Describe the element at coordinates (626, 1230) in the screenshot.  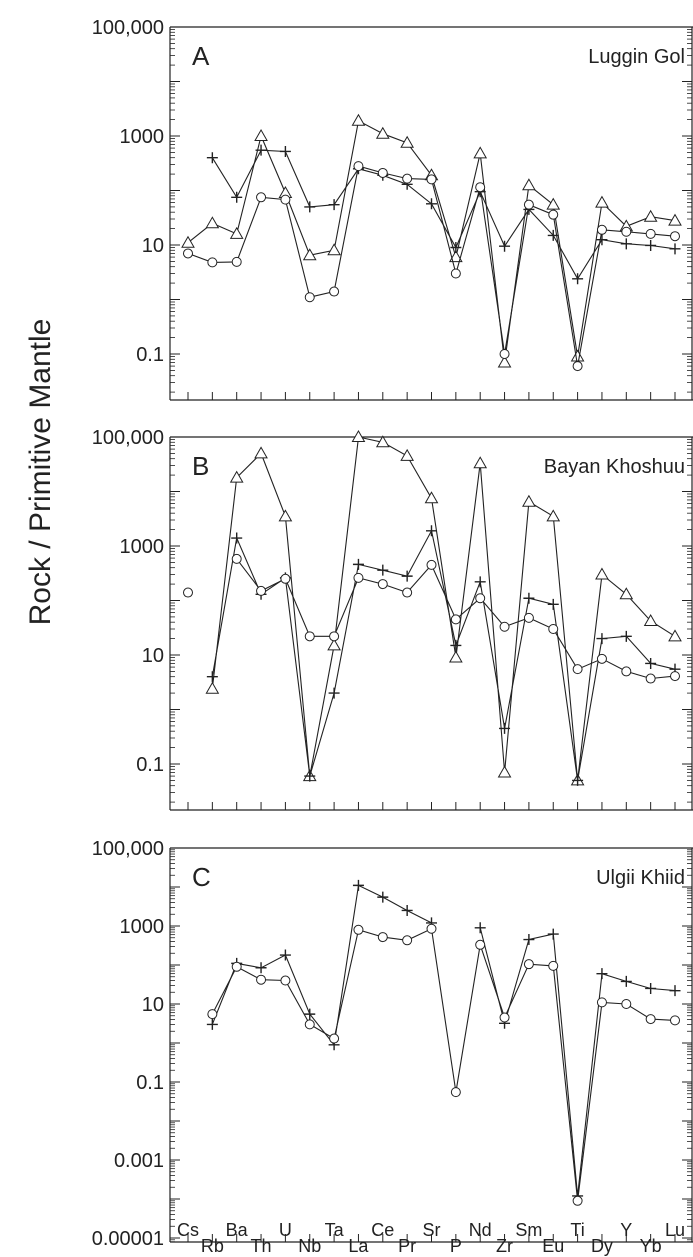
I see `x-tick-label: Y` at that location.